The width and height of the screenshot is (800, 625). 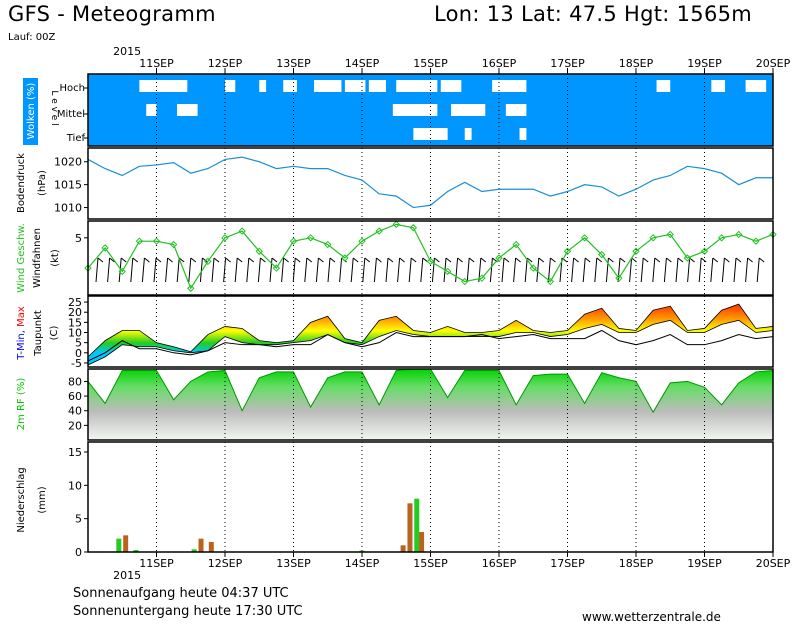 What do you see at coordinates (225, 63) in the screenshot?
I see `top-date-label: 12SEP` at bounding box center [225, 63].